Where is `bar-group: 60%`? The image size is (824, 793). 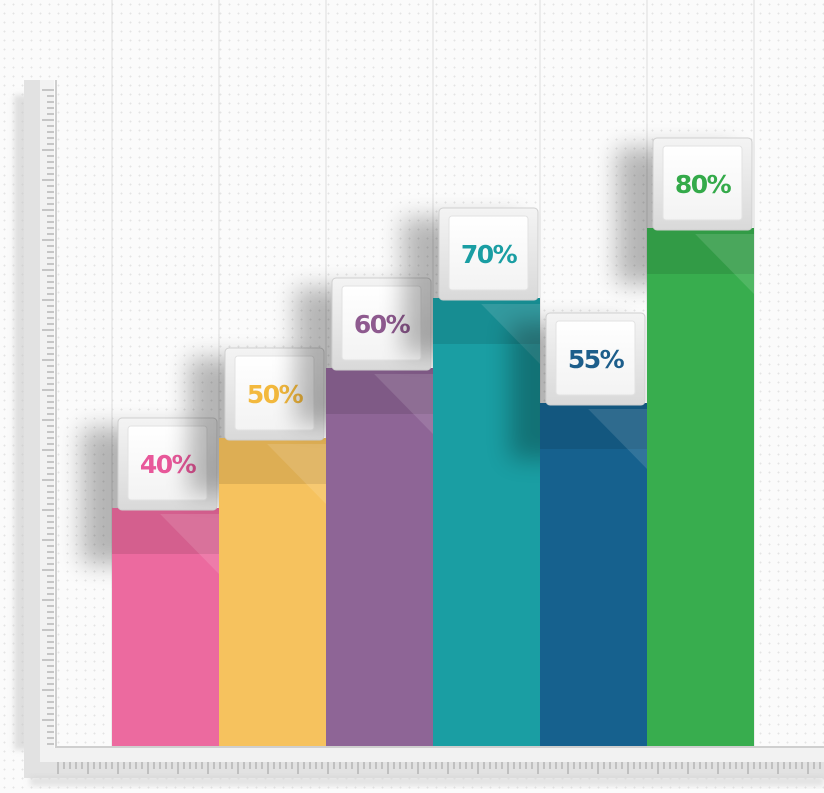
bar-group: 60% is located at coordinates (364, 511).